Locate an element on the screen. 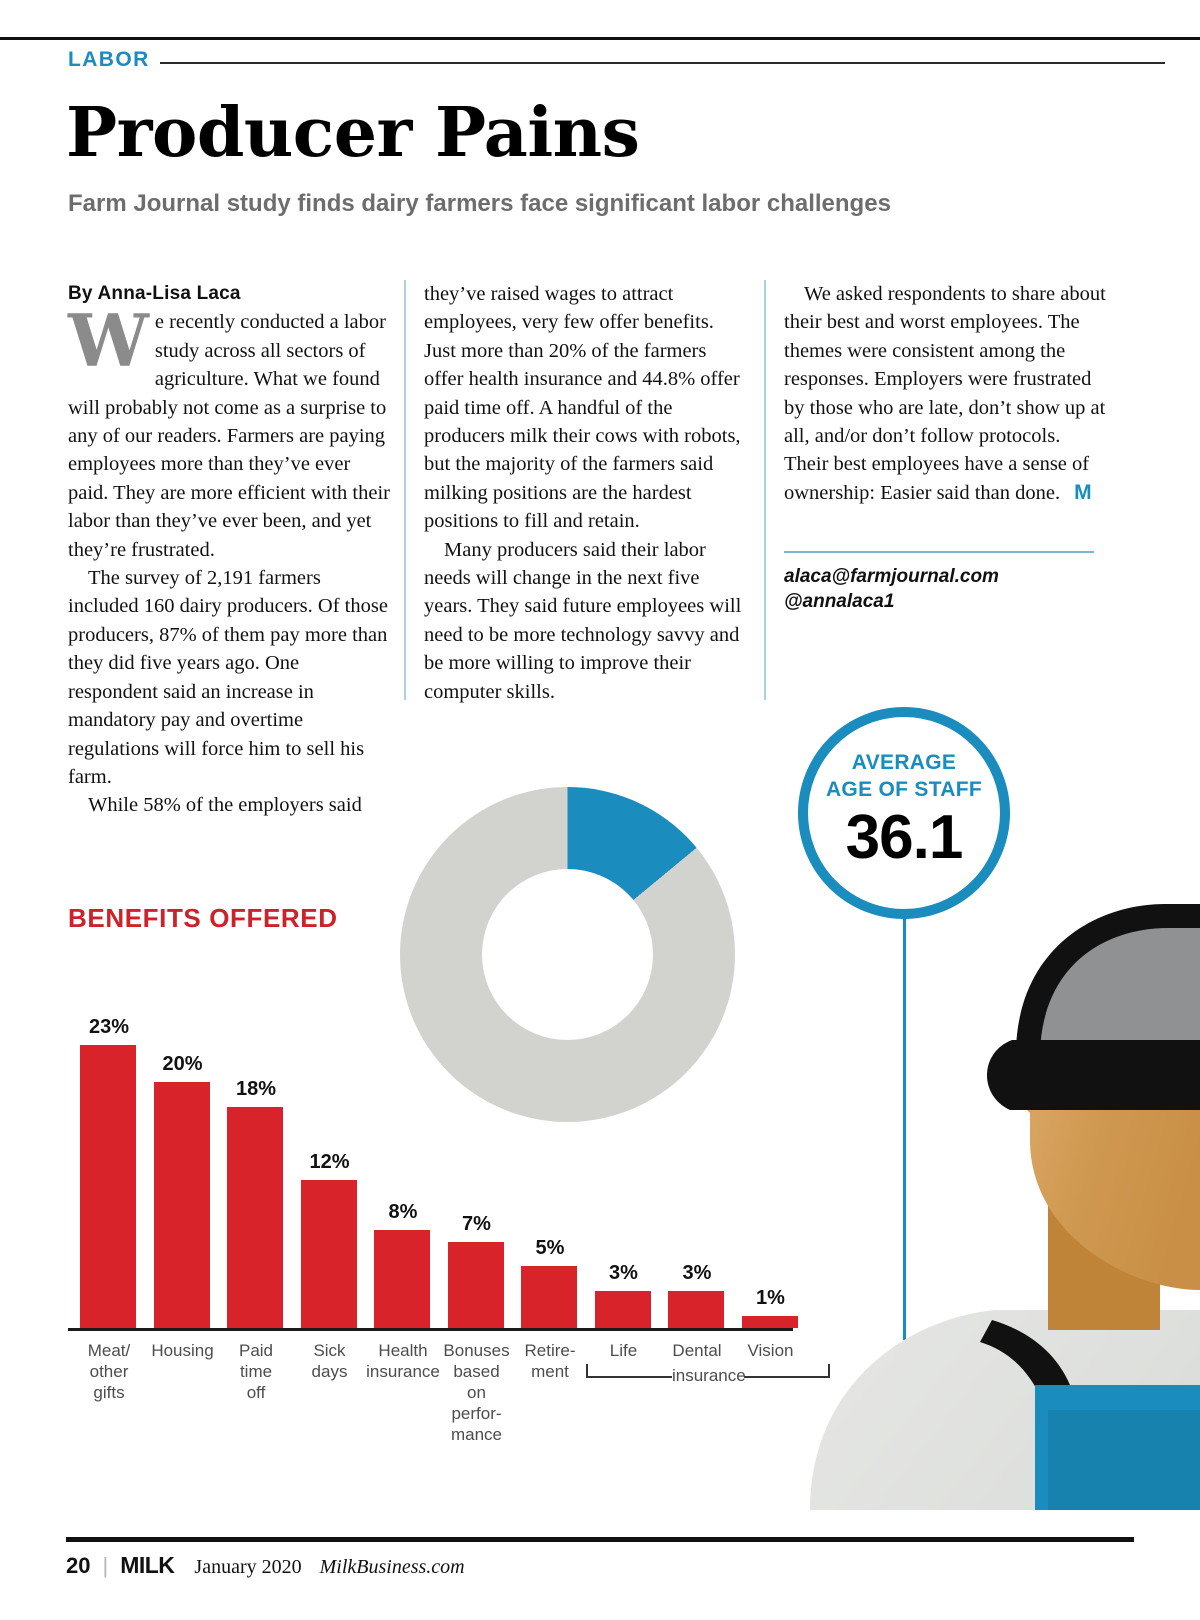 The width and height of the screenshot is (1200, 1620). bar-category-label: Life is located at coordinates (624, 1350).